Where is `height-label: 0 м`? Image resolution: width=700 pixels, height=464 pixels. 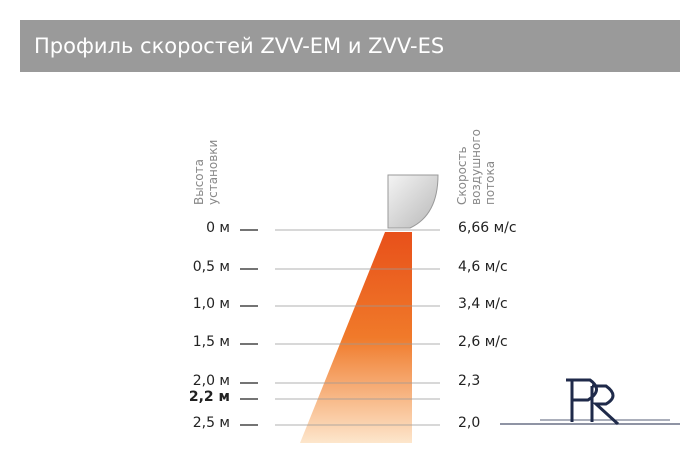
height-label: 0 м is located at coordinates (218, 228).